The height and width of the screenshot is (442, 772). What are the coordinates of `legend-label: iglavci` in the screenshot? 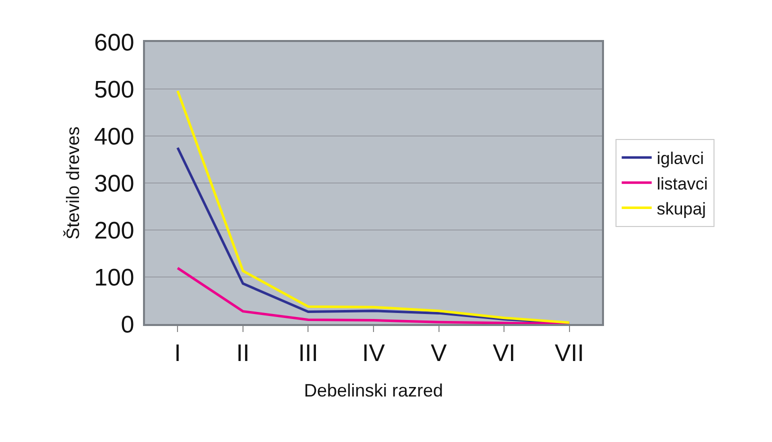 It's located at (680, 158).